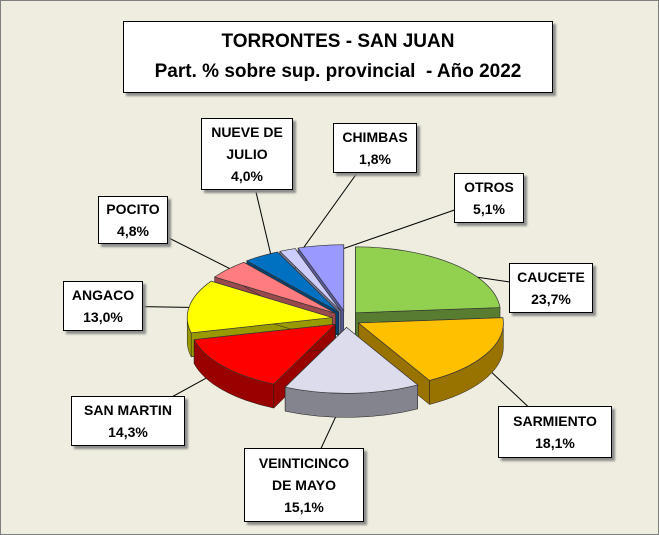 Image resolution: width=659 pixels, height=535 pixels. What do you see at coordinates (489, 198) in the screenshot?
I see `data-label: OTROS 5,1%` at bounding box center [489, 198].